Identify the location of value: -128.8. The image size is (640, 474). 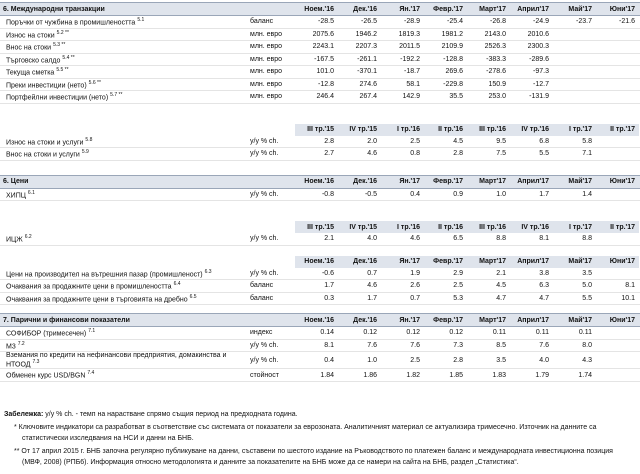
(453, 59).